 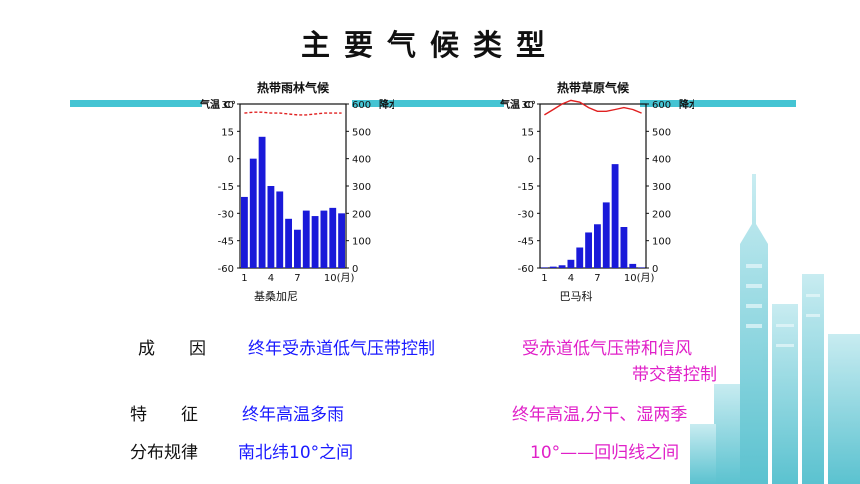 I want to click on skyline-decoration, so click(x=775, y=329).